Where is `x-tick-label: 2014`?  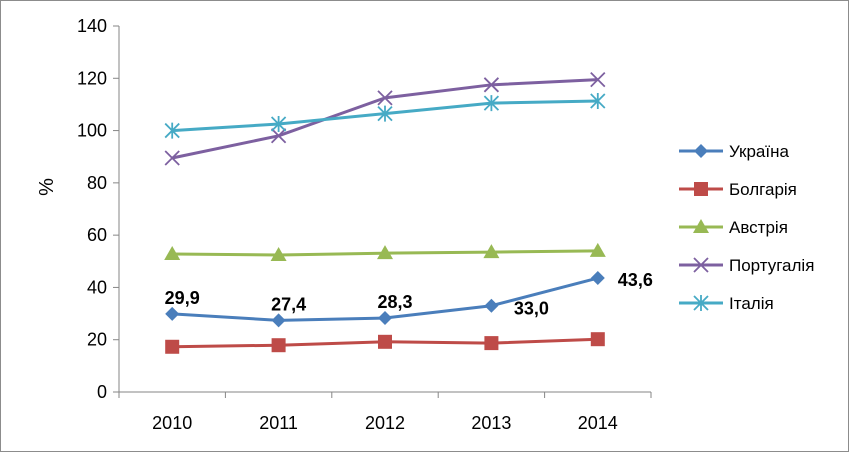
x-tick-label: 2014 is located at coordinates (598, 423).